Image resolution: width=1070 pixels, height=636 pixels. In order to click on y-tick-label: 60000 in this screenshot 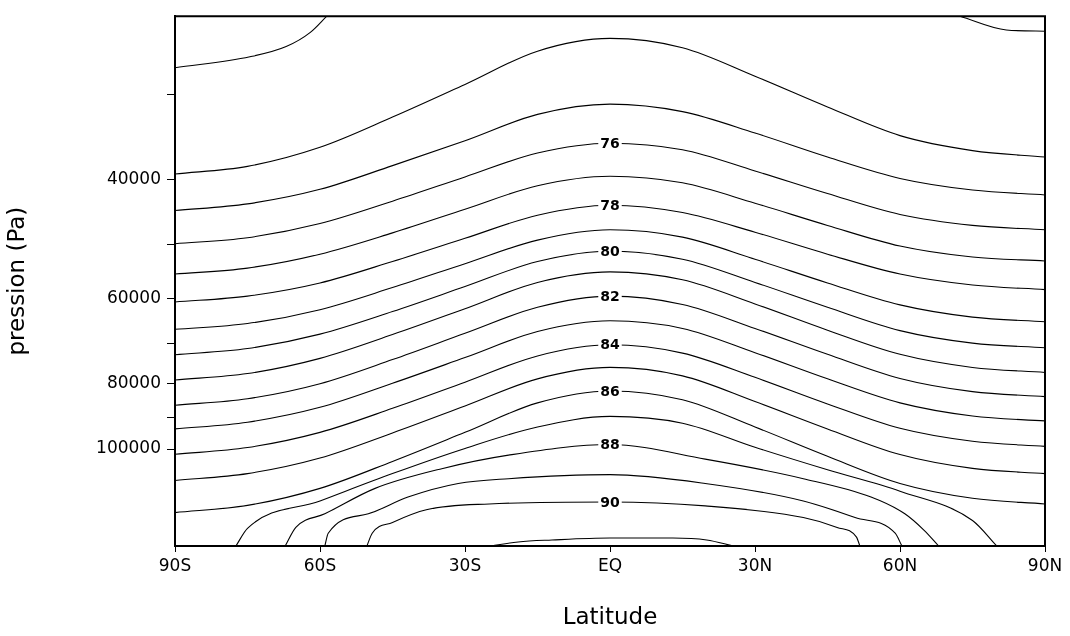, I will do `click(133, 297)`.